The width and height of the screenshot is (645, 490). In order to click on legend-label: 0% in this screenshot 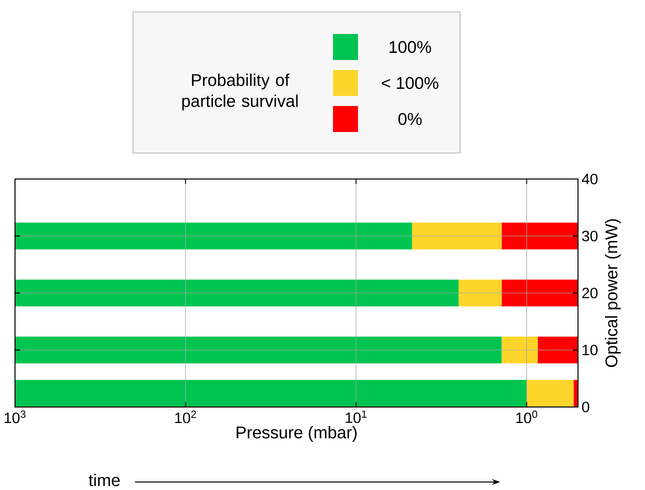, I will do `click(410, 119)`.